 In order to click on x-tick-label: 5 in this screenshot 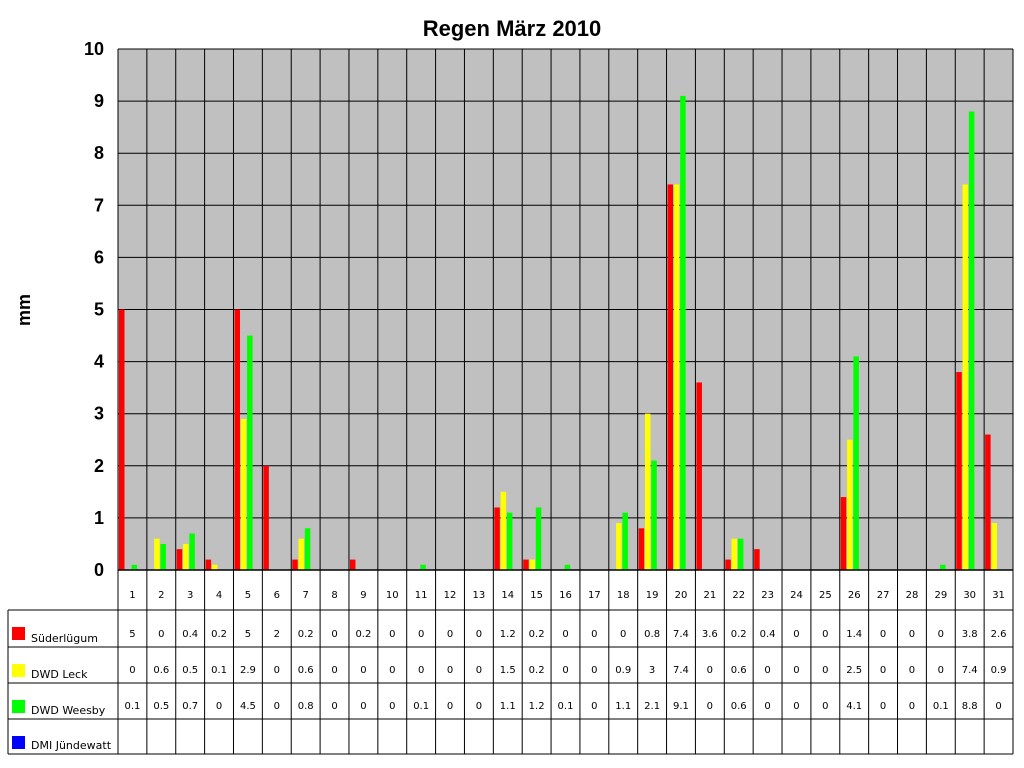, I will do `click(248, 595)`.